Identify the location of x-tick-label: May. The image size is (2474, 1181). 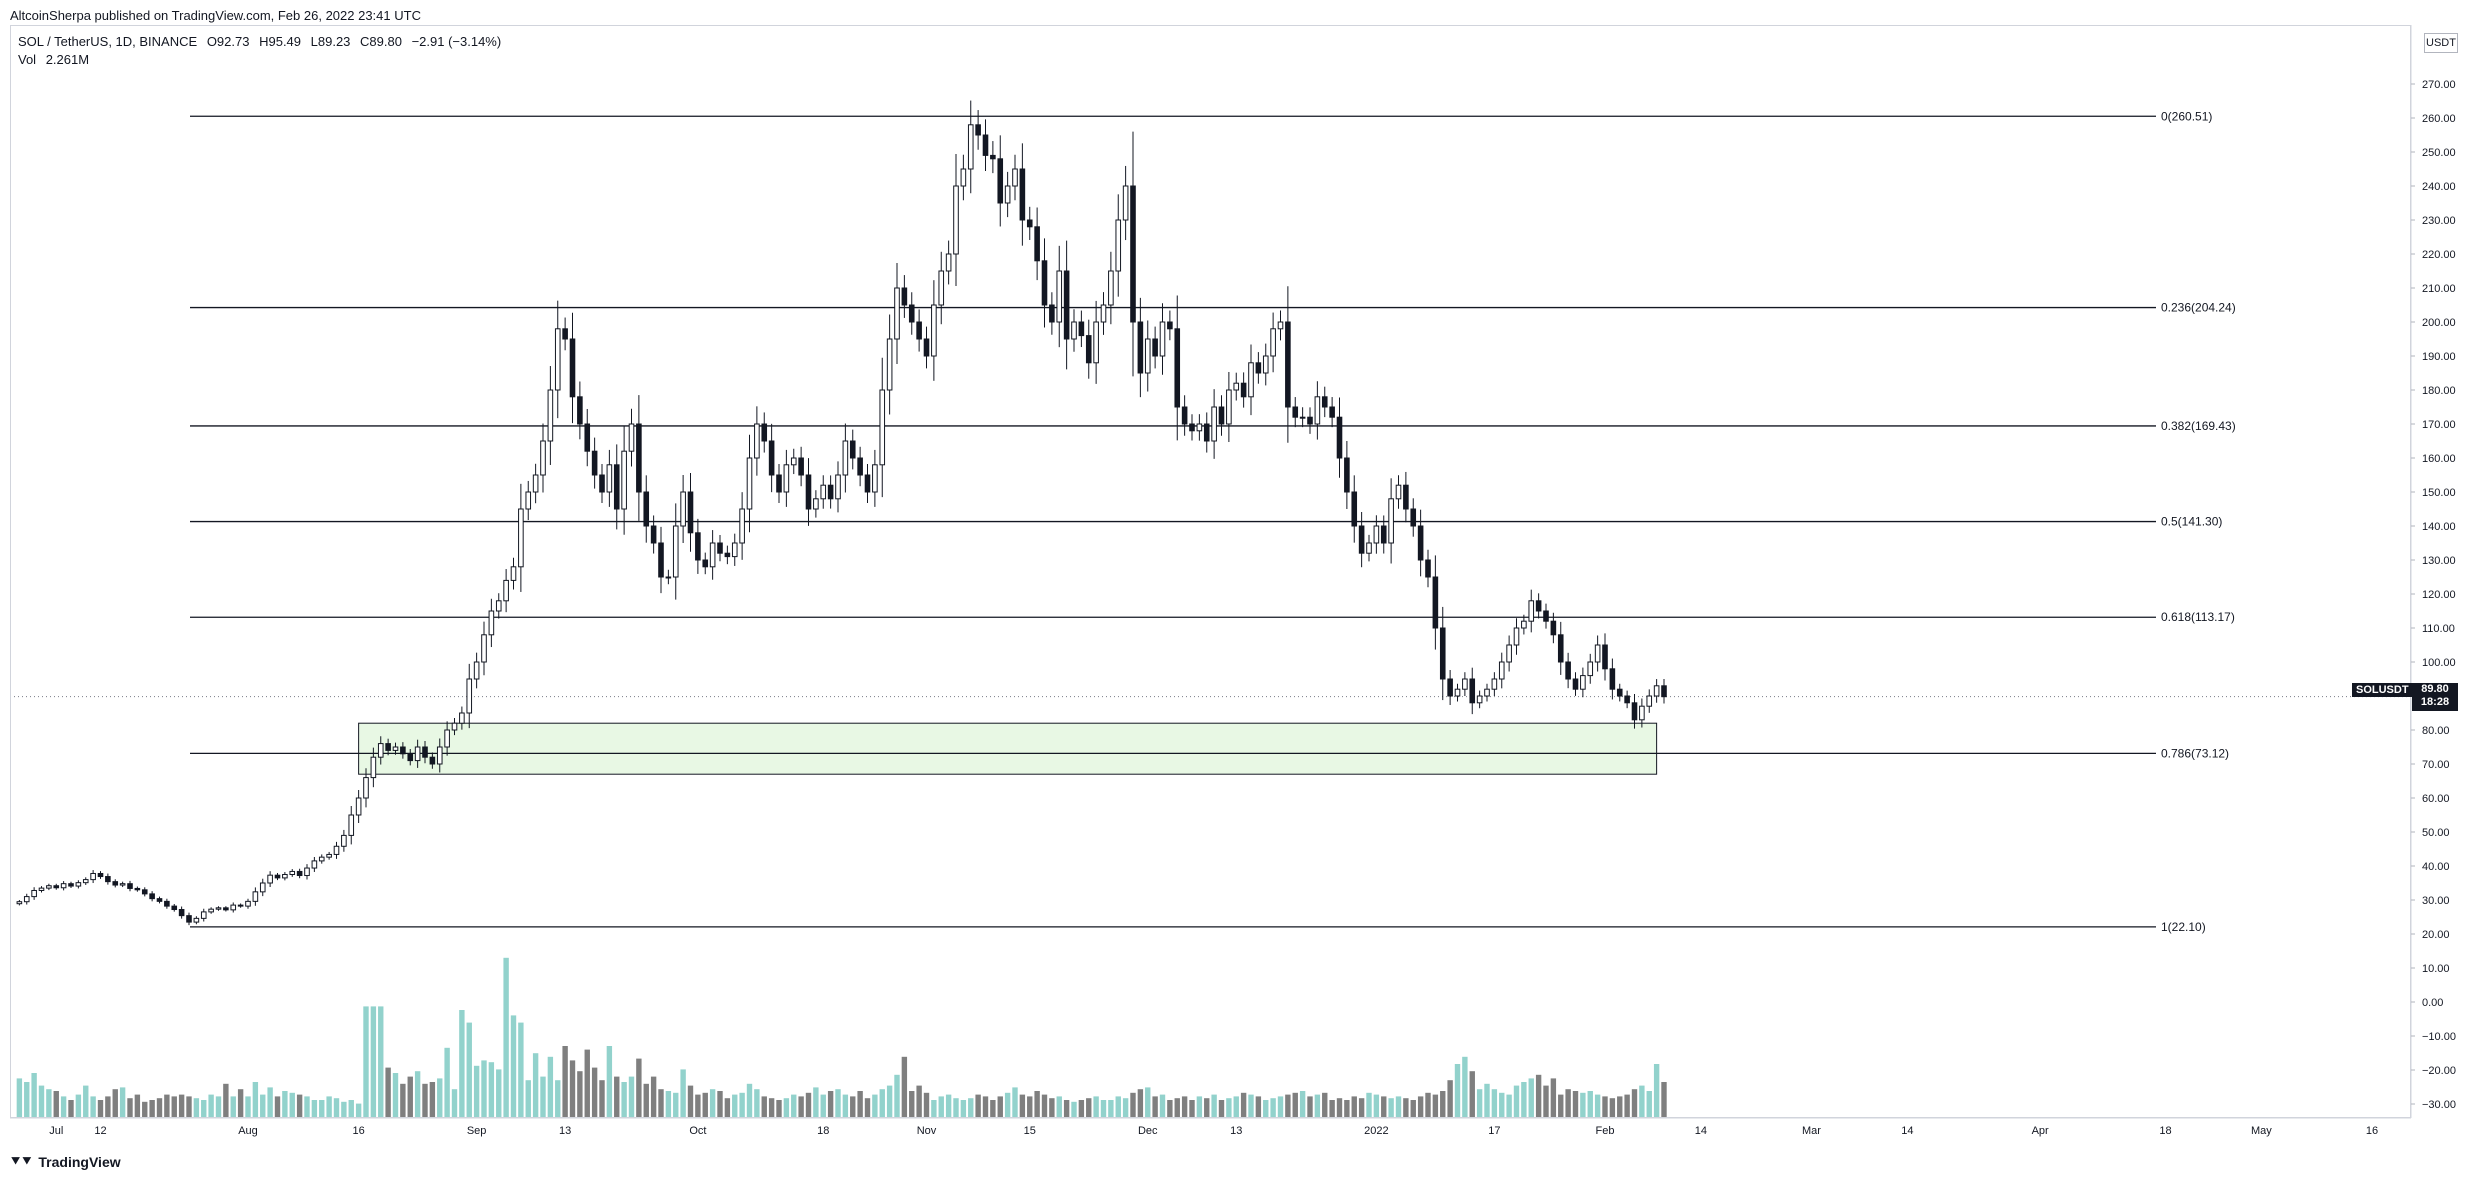
(2261, 1131).